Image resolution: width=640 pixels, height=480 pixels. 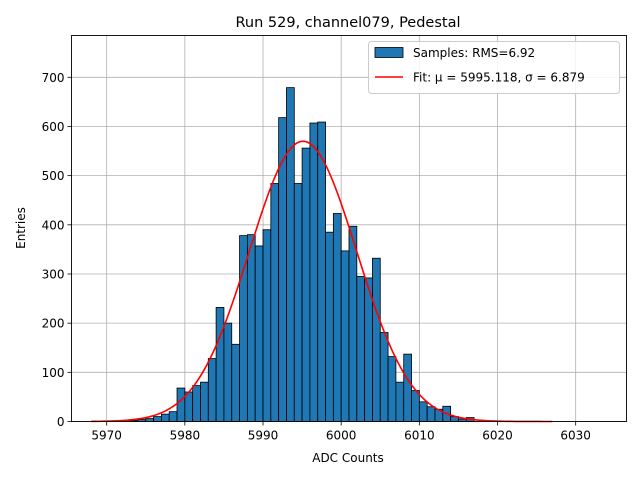 I want to click on legend-box, so click(x=494, y=67).